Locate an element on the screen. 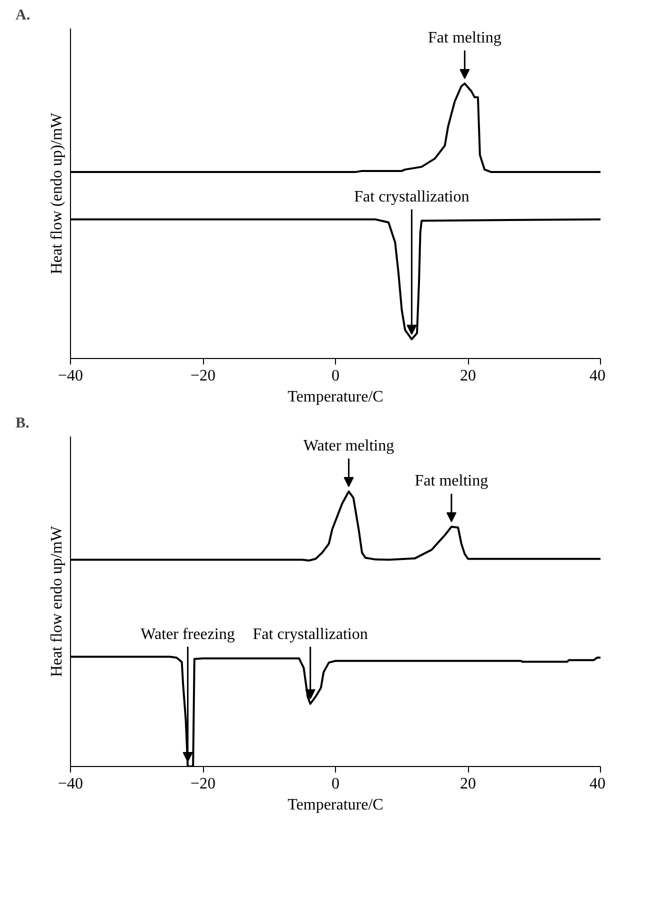 The width and height of the screenshot is (649, 906). annotation: Water melting is located at coordinates (348, 446).